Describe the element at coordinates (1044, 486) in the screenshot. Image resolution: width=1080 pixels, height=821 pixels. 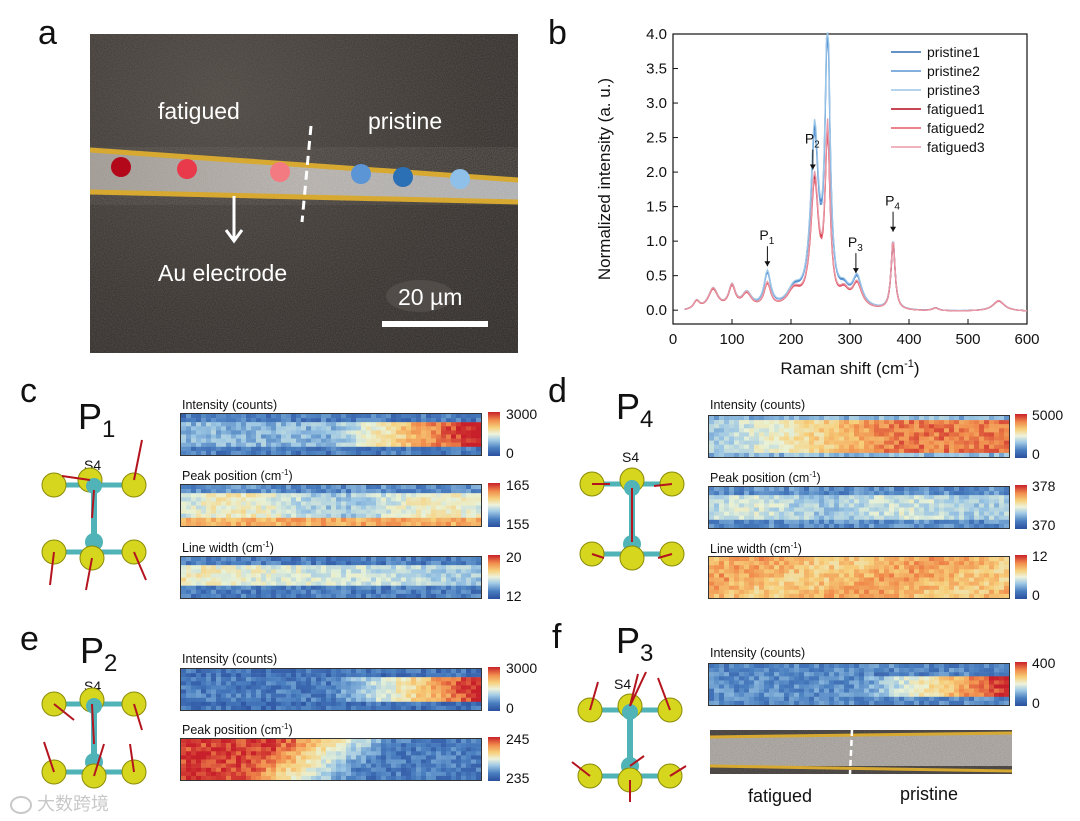
I see `panel-d-cbar2-max: 378` at that location.